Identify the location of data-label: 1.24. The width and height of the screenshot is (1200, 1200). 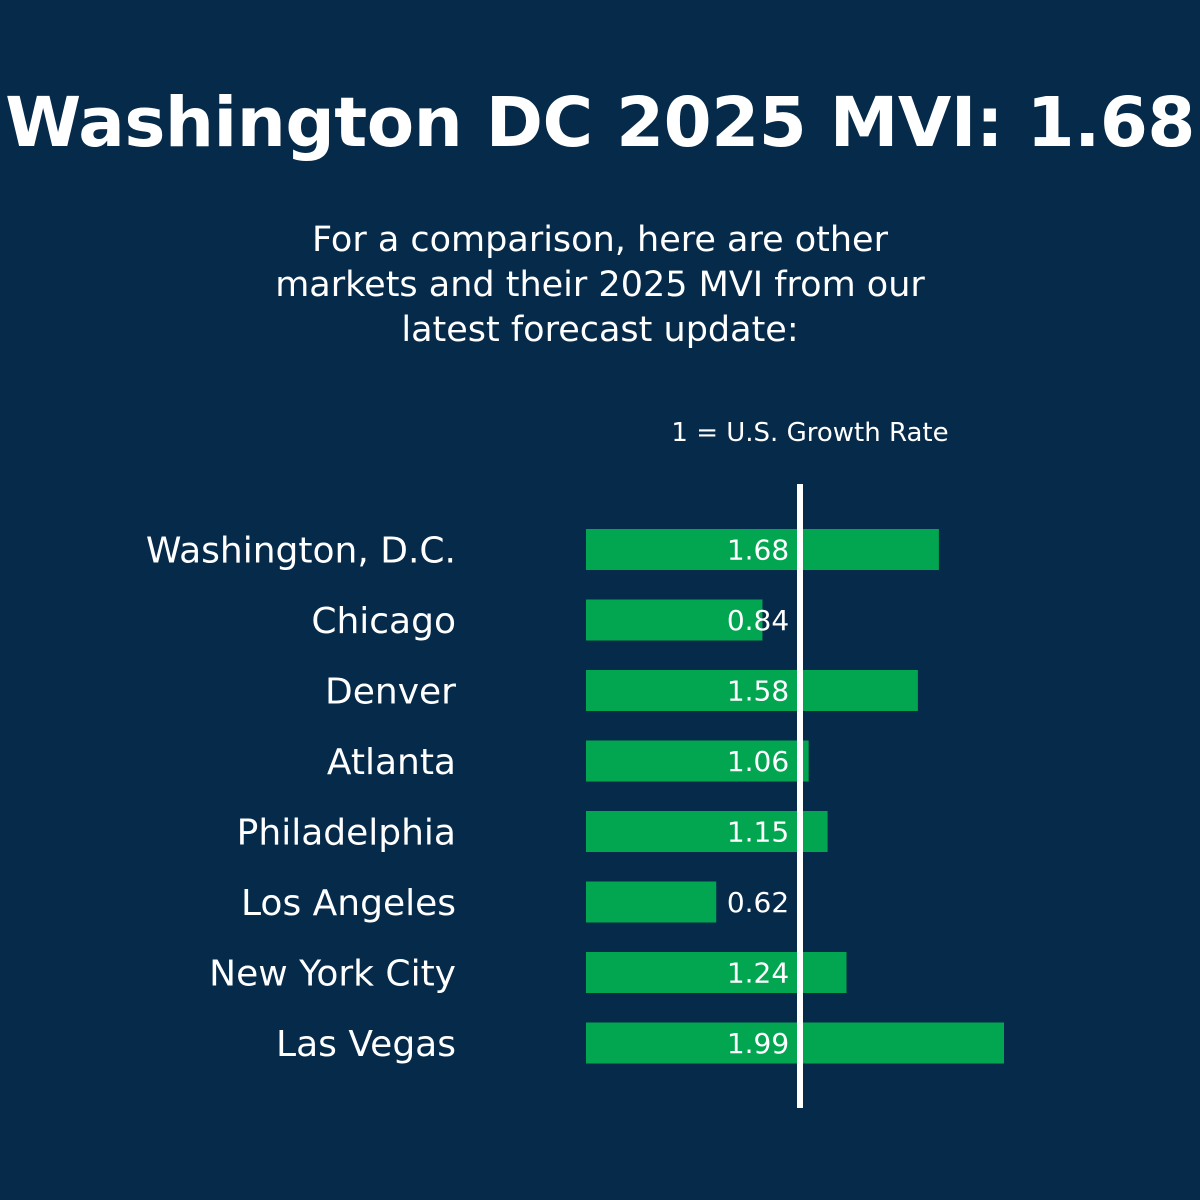
(758, 973).